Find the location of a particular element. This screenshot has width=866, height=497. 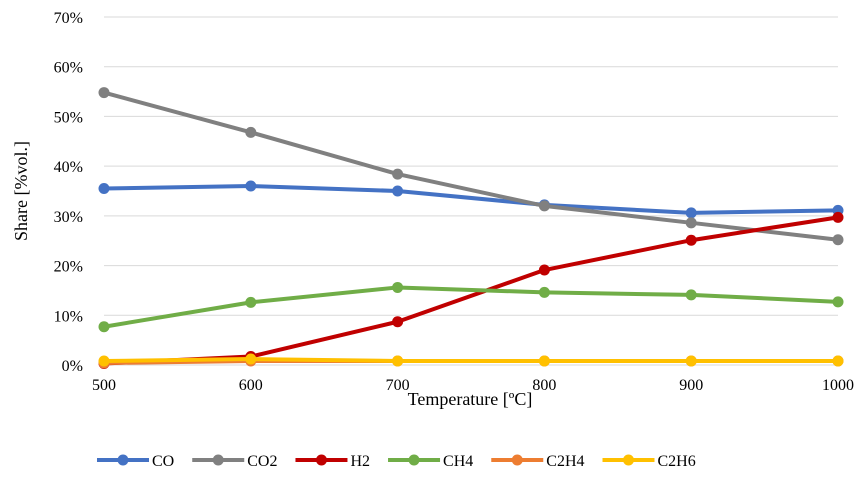

series-line-co is located at coordinates (471, 199).